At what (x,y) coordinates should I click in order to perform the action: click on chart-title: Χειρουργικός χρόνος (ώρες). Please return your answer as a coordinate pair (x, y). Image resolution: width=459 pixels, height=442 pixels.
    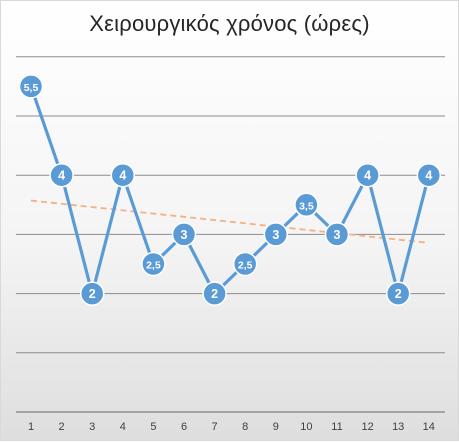
    Looking at the image, I should click on (229, 23).